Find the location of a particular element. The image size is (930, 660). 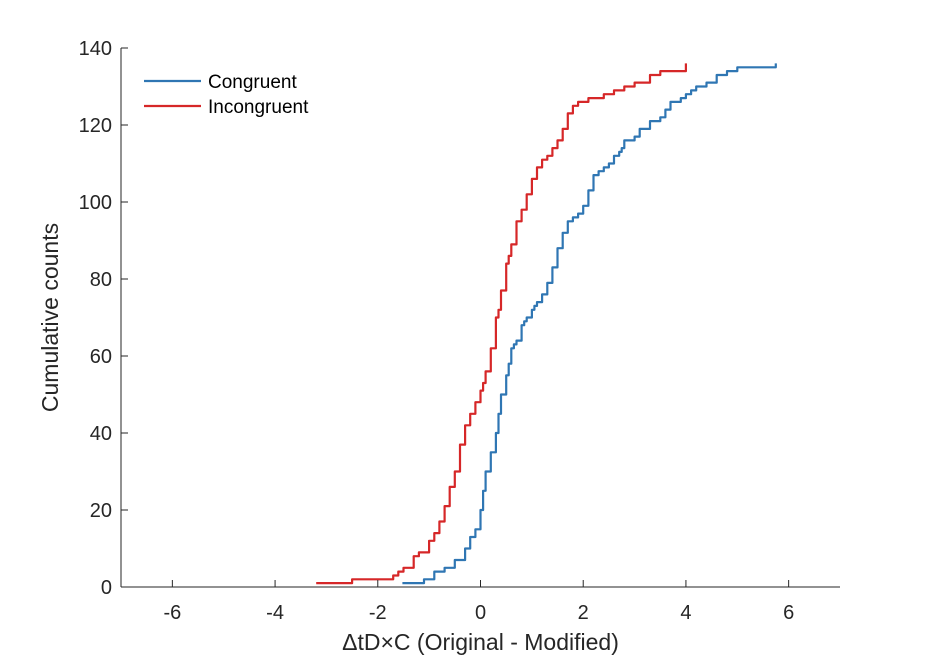

x-ticks: -6 -4 -2 0 2 4 6 is located at coordinates (478, 602).